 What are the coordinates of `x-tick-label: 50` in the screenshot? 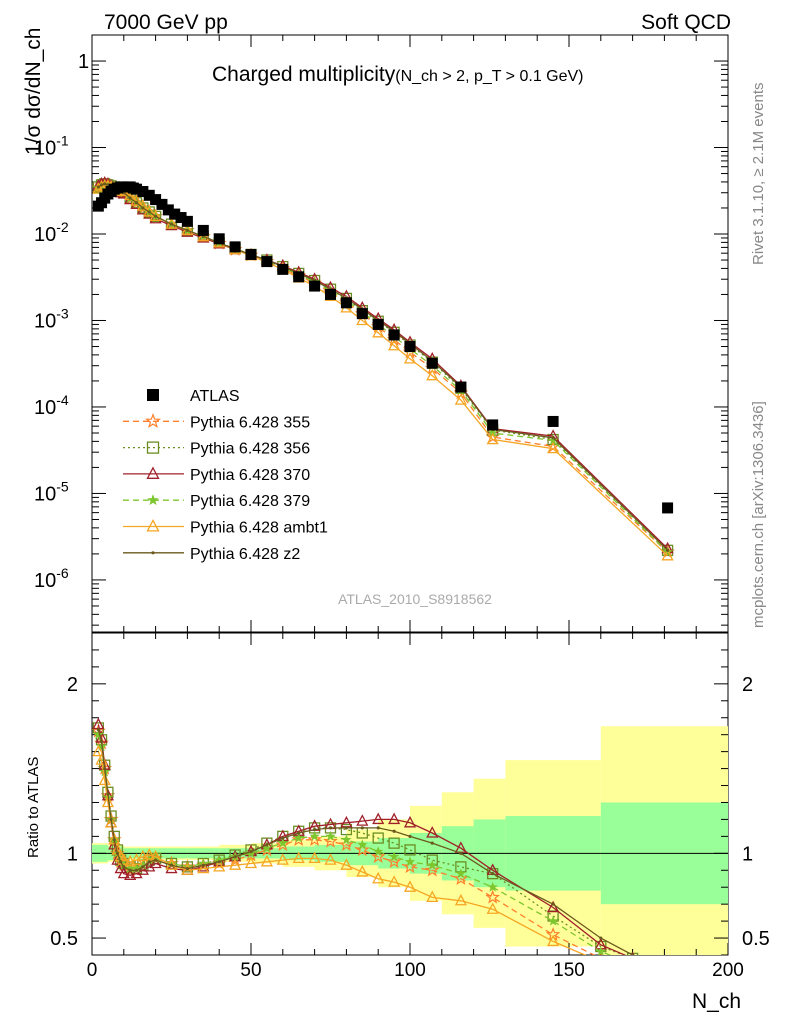 It's located at (250, 970).